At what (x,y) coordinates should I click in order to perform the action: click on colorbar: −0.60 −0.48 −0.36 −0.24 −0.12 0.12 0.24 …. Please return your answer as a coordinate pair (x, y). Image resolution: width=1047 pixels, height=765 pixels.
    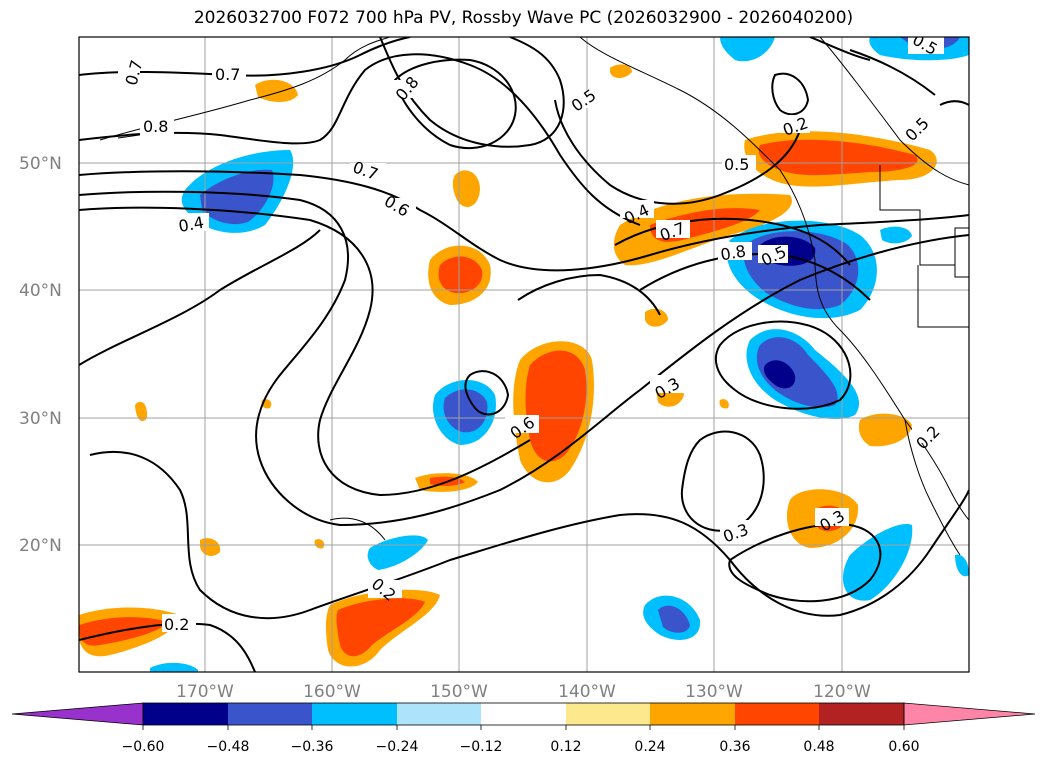
    Looking at the image, I should click on (523, 728).